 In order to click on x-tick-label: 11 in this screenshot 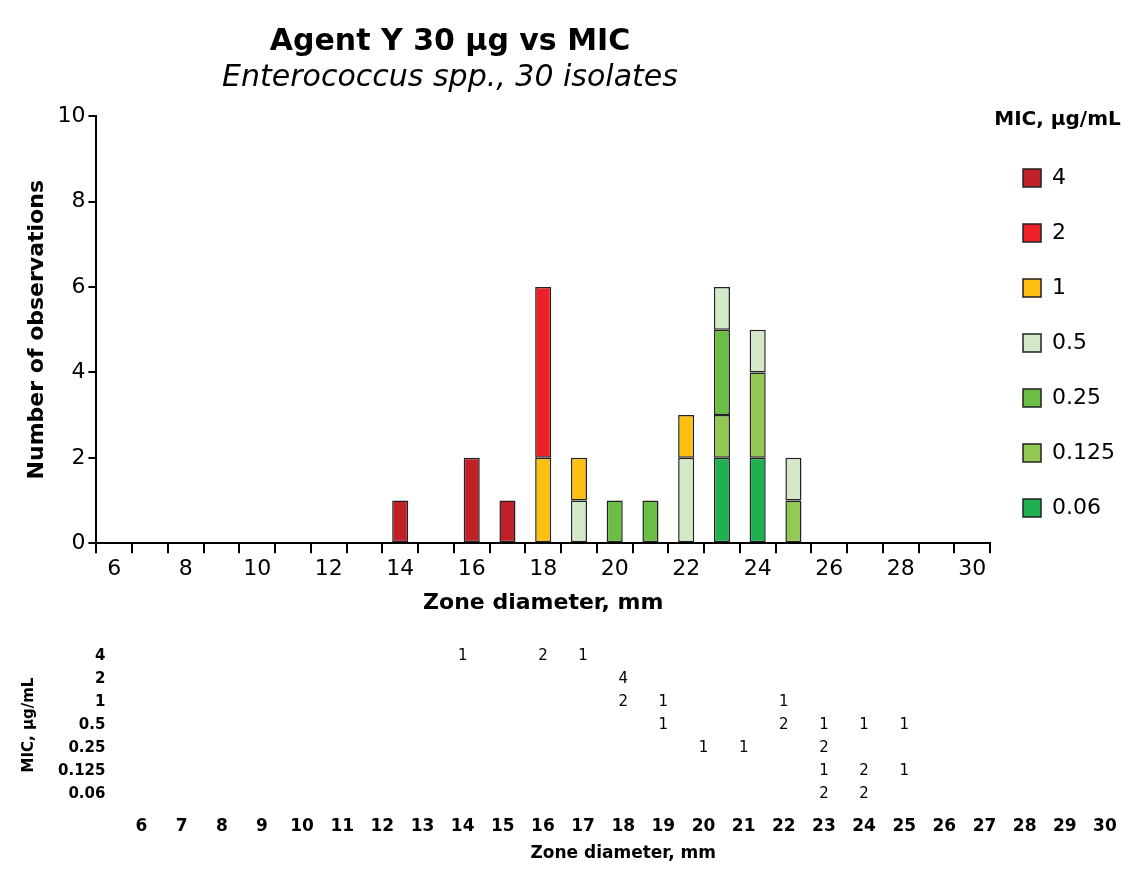, I will do `click(342, 824)`.